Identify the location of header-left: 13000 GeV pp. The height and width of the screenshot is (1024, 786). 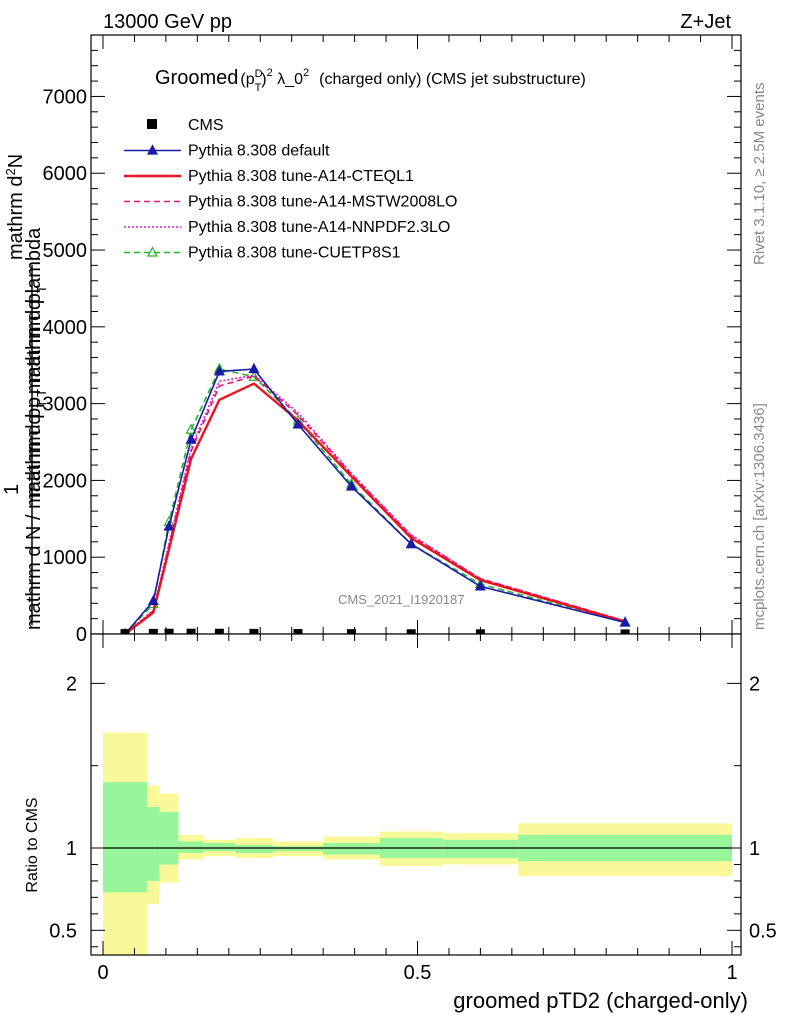
(167, 22).